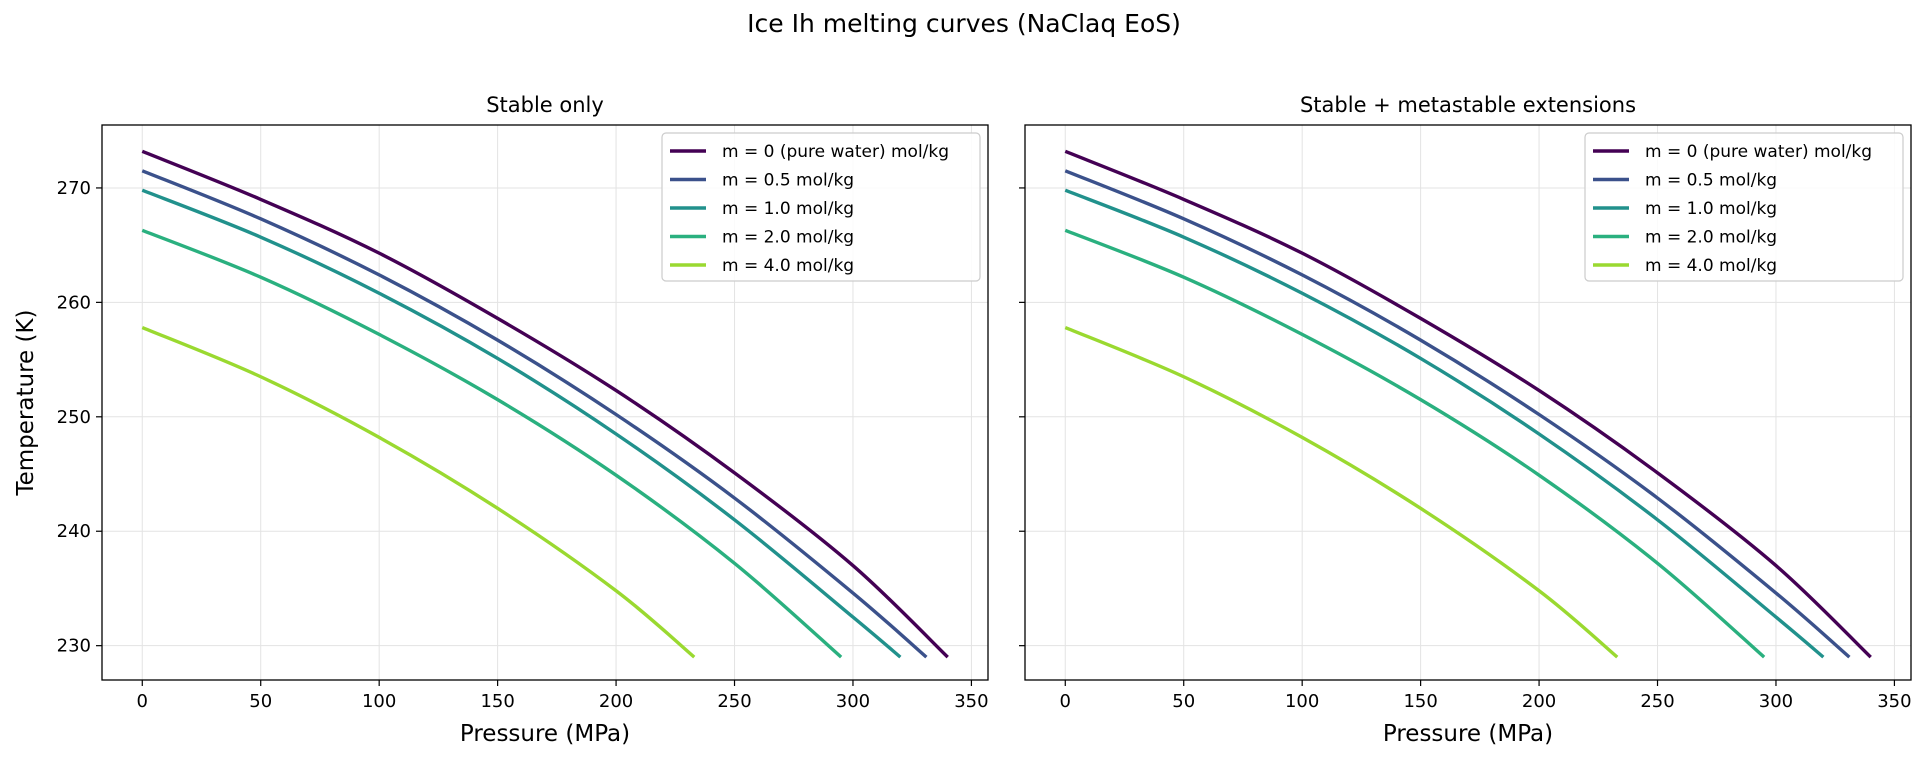 The image size is (1928, 761). I want to click on y-tick-label: 270, so click(74, 188).